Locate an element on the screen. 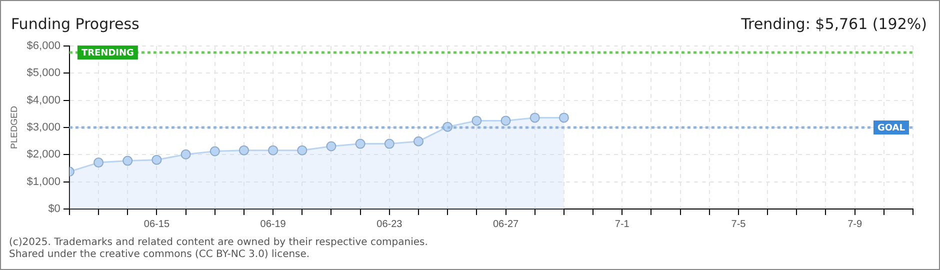 The width and height of the screenshot is (940, 270). y-tick-label: $3,000 is located at coordinates (43, 128).